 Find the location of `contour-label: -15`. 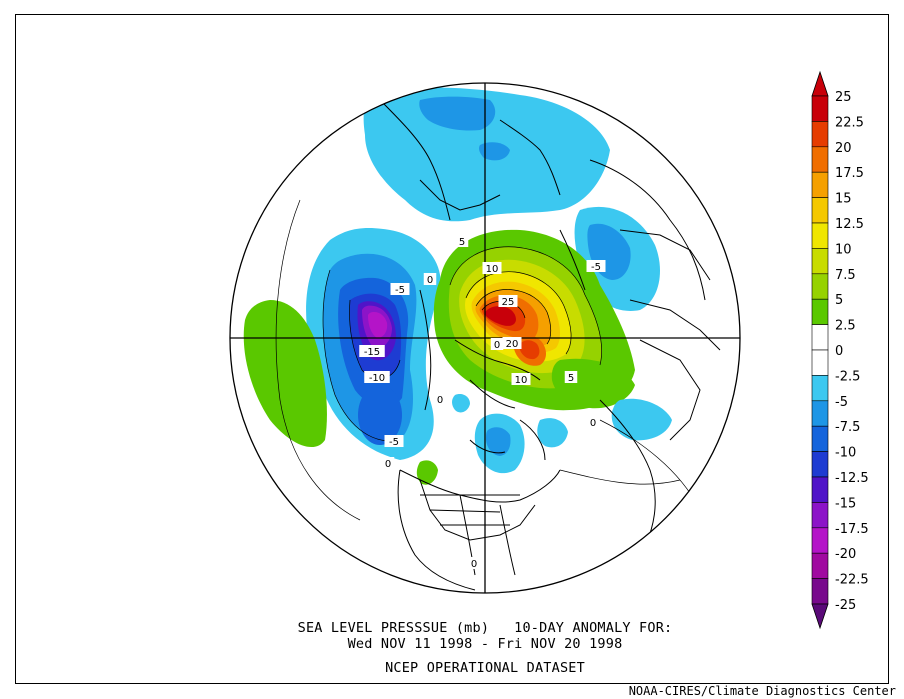

contour-label: -15 is located at coordinates (372, 351).